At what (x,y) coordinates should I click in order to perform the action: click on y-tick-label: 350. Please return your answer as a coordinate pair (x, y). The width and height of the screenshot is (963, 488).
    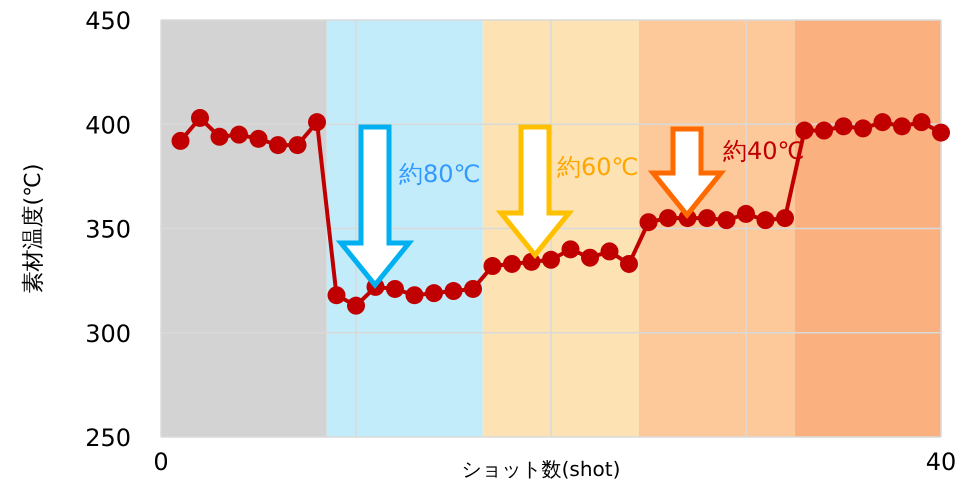
    Looking at the image, I should click on (108, 230).